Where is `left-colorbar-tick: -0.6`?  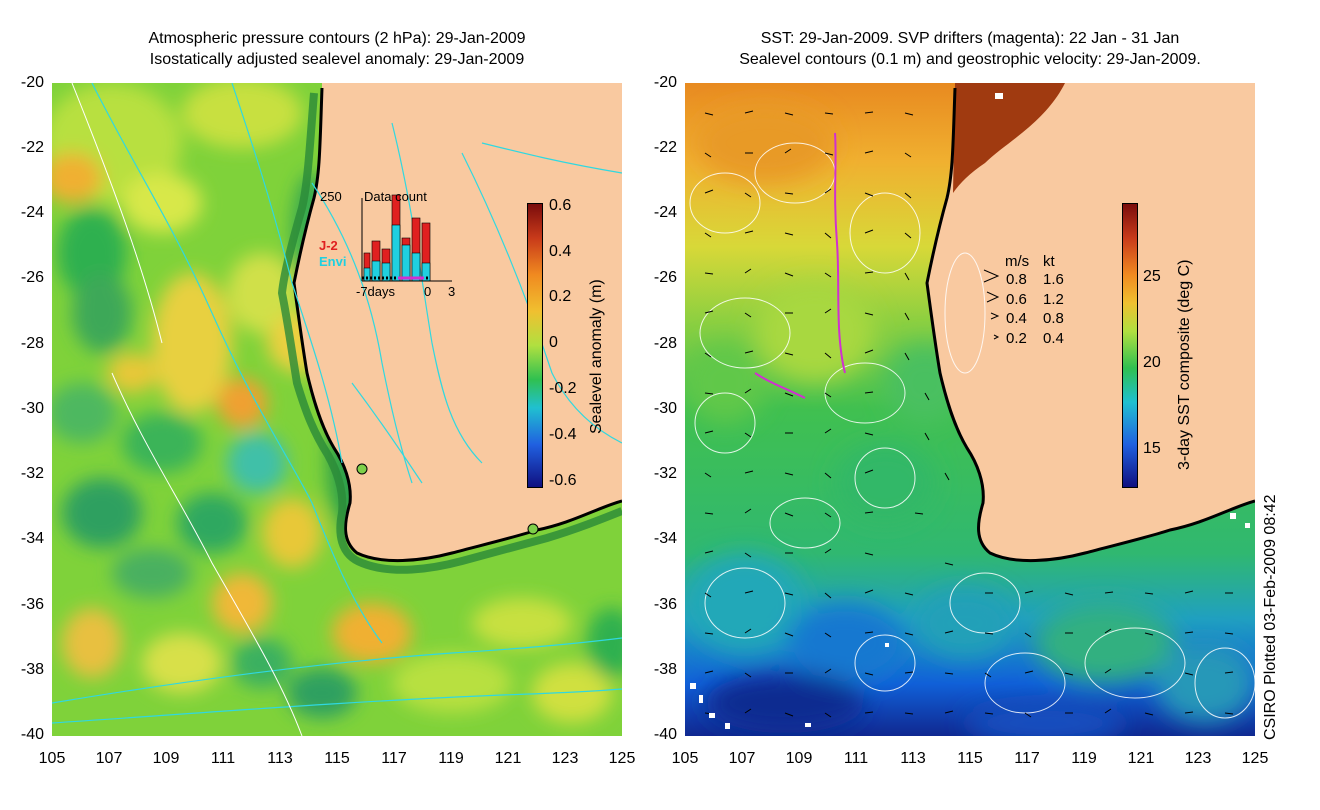
left-colorbar-tick: -0.6 is located at coordinates (563, 480).